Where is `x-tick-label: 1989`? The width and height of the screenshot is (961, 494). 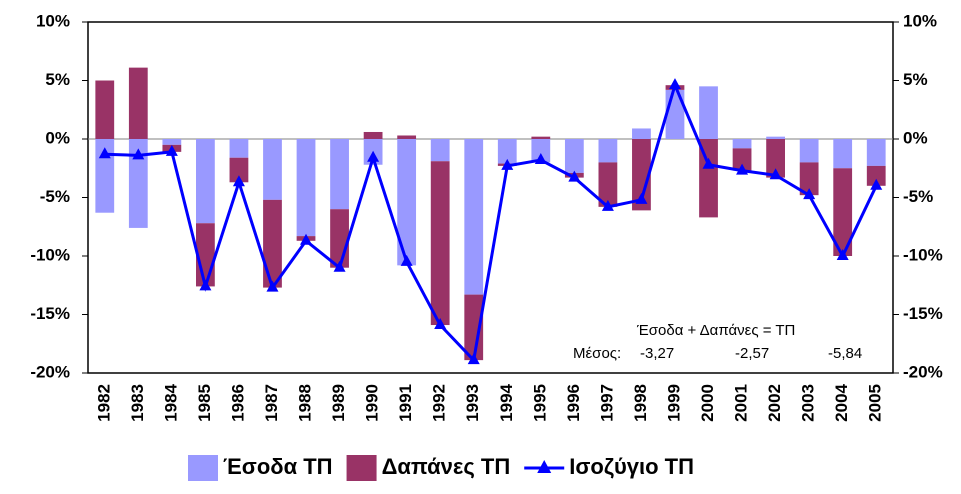
x-tick-label: 1989 is located at coordinates (338, 403).